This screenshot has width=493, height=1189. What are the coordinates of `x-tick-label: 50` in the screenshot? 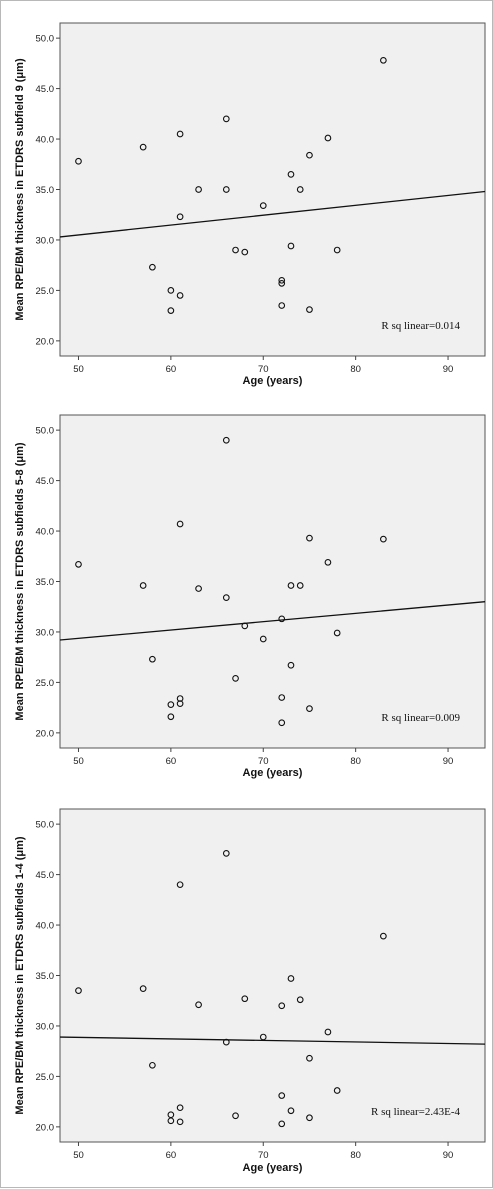 It's located at (78, 761).